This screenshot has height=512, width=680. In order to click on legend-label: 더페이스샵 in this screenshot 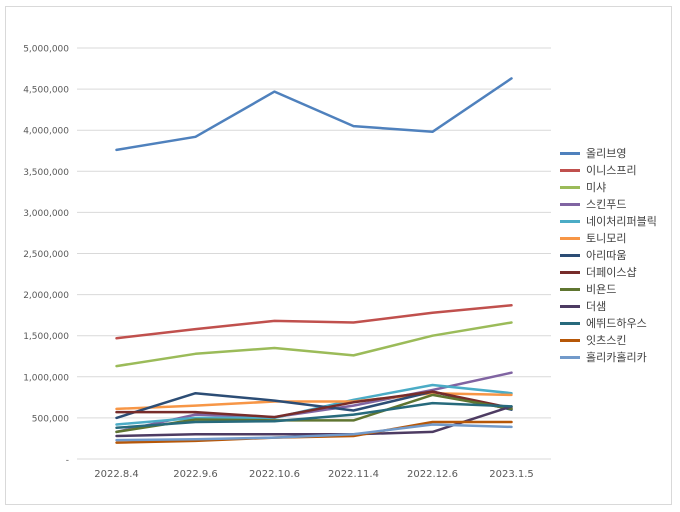, I will do `click(611, 272)`.